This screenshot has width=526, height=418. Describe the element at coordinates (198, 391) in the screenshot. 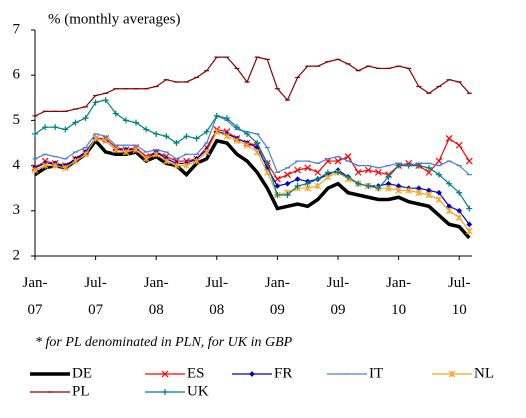

I see `legend-label: UK` at that location.